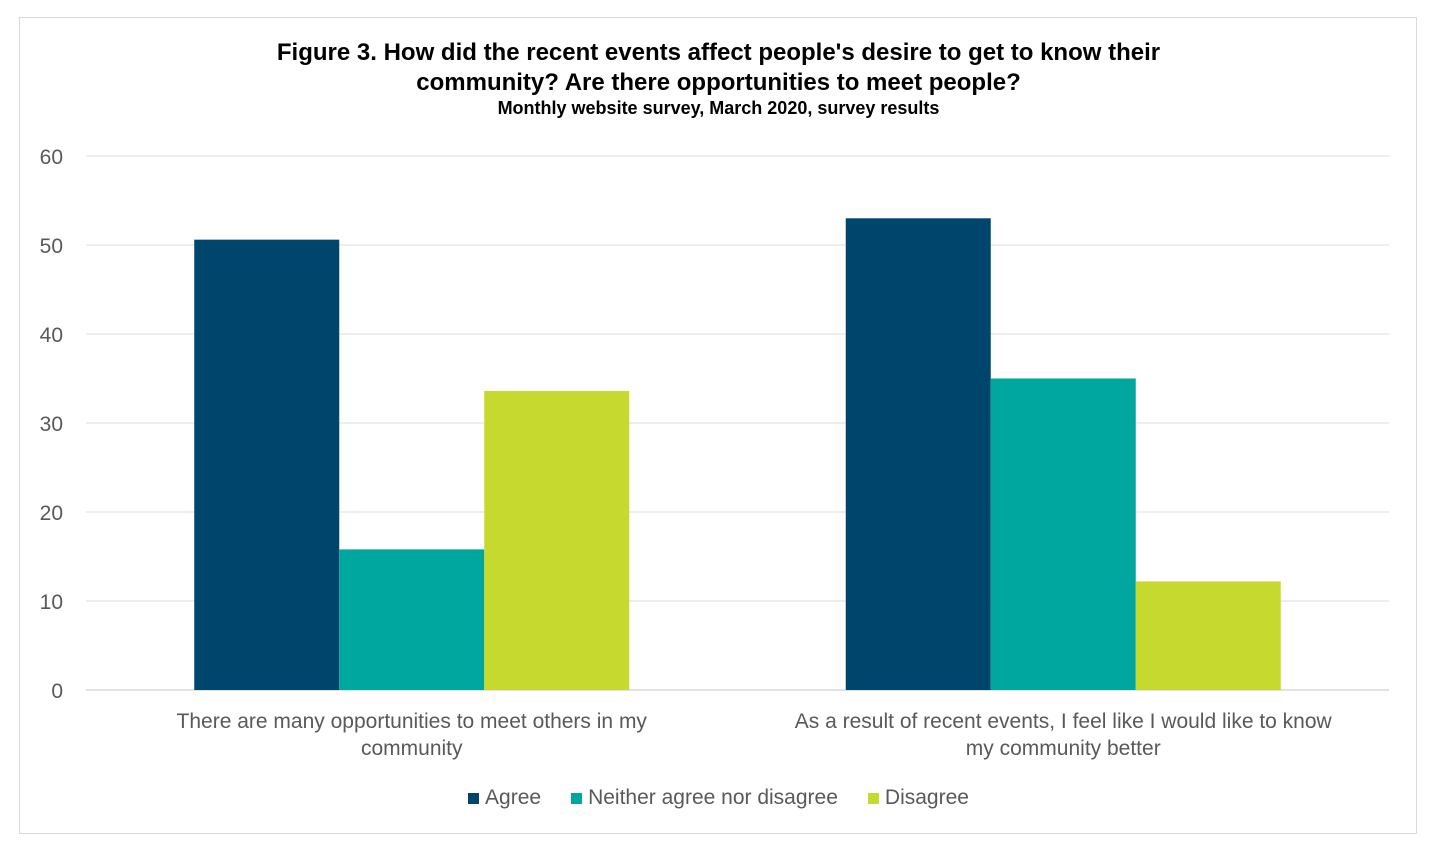 The width and height of the screenshot is (1437, 849). What do you see at coordinates (577, 798) in the screenshot?
I see `legend-swatch-neither` at bounding box center [577, 798].